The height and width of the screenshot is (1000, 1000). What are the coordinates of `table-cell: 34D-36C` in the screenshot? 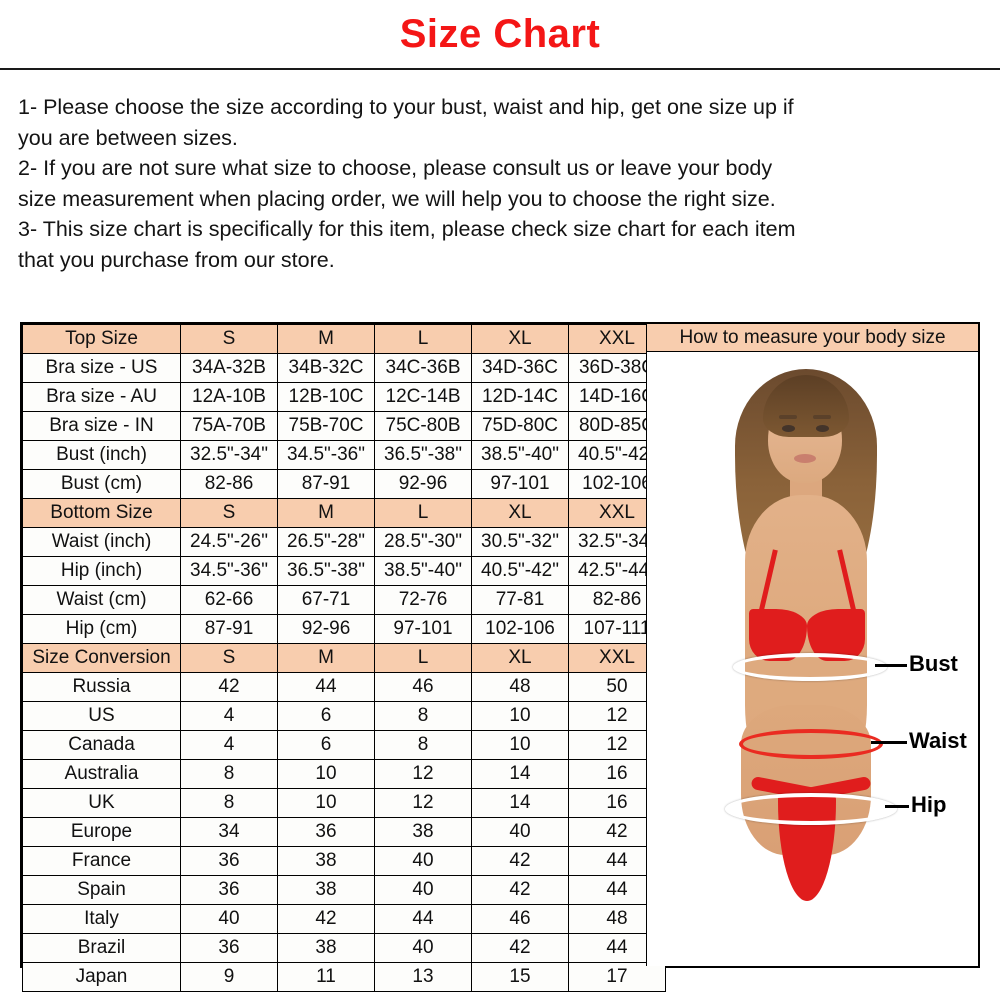 It's located at (520, 368).